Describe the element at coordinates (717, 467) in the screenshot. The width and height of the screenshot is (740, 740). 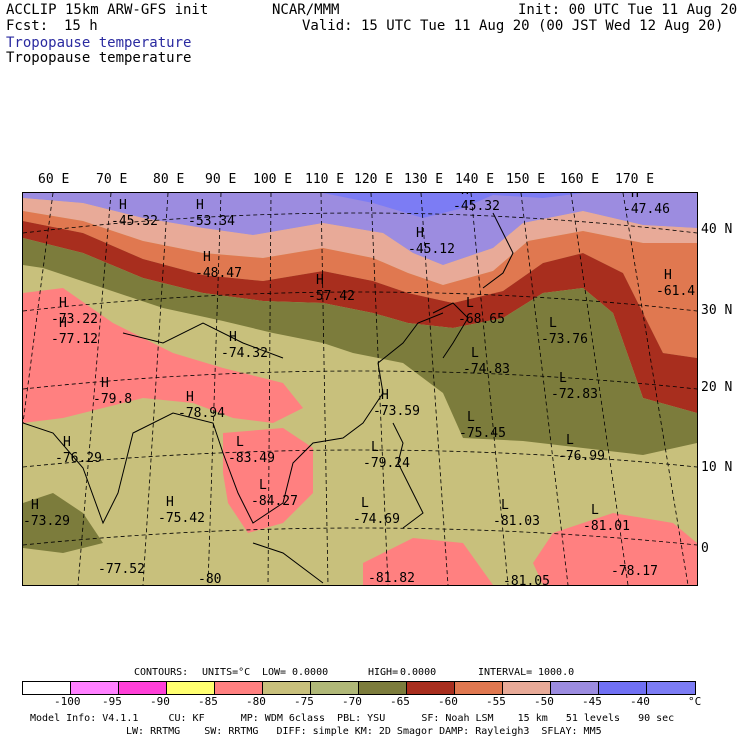
I see `lat-label: 10 N` at that location.